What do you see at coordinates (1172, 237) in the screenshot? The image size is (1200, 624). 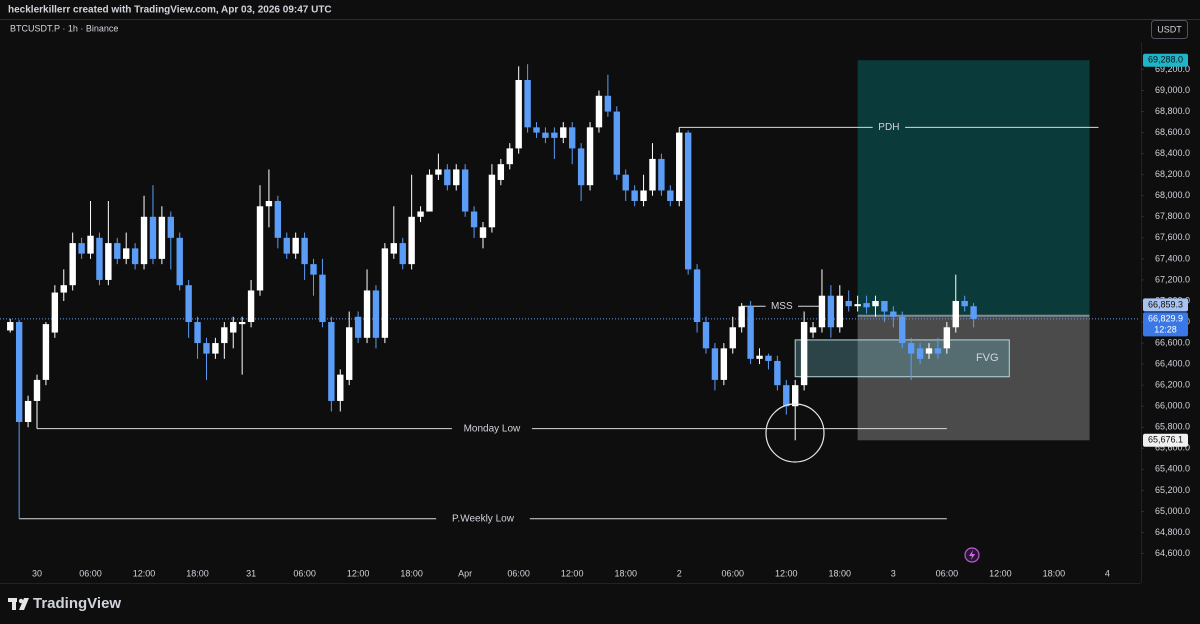 I see `y-tick-label: 67,600.0` at bounding box center [1172, 237].